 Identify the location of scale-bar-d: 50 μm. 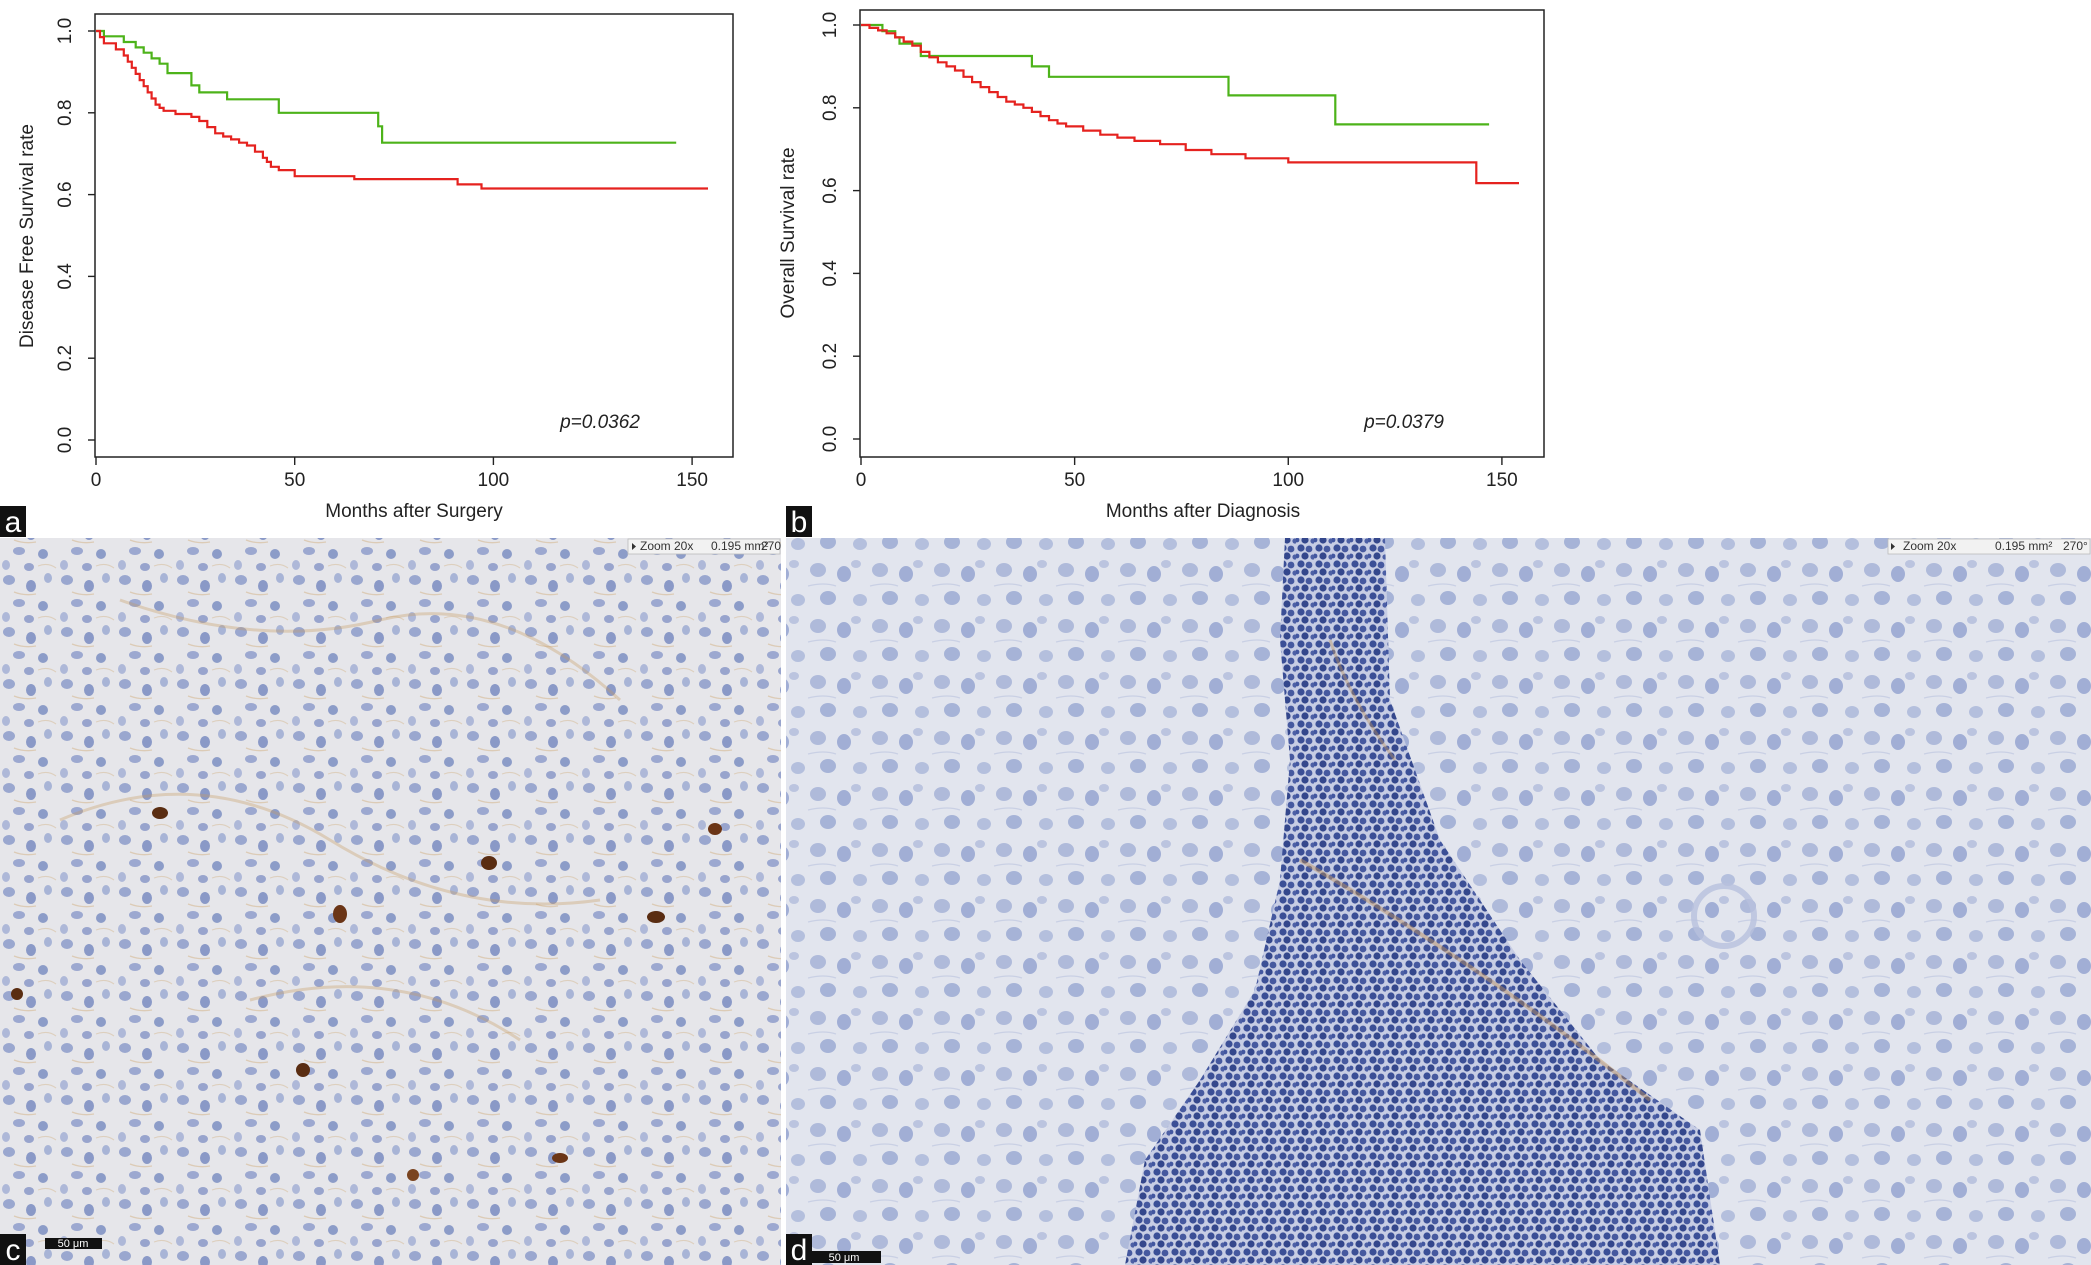
(844, 1257).